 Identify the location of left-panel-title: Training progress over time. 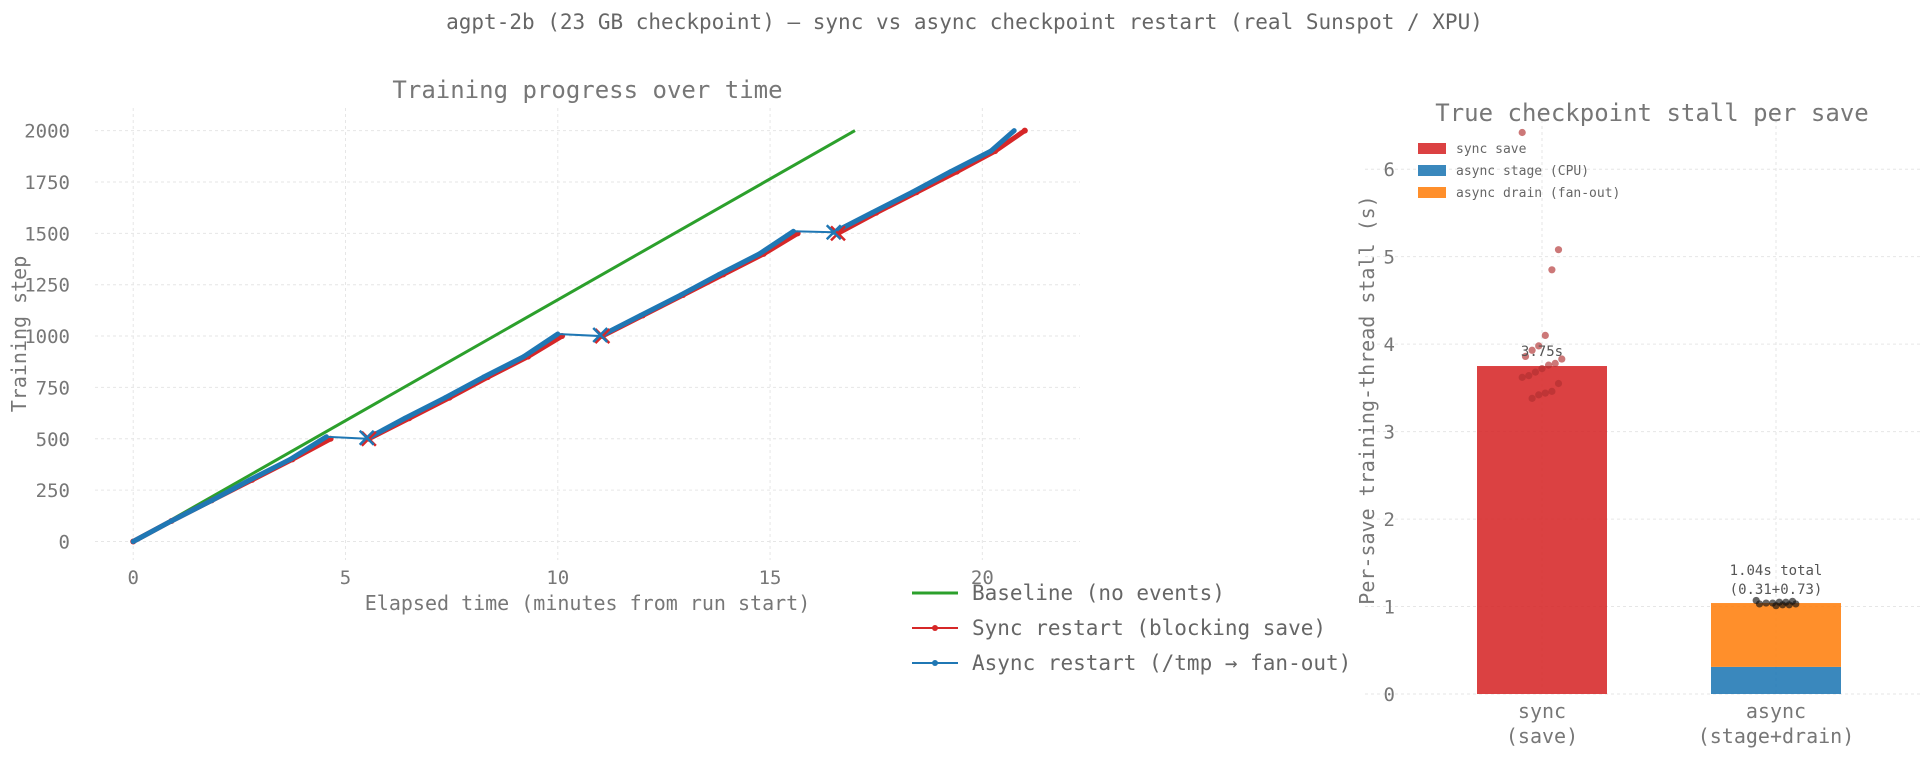
(587, 90).